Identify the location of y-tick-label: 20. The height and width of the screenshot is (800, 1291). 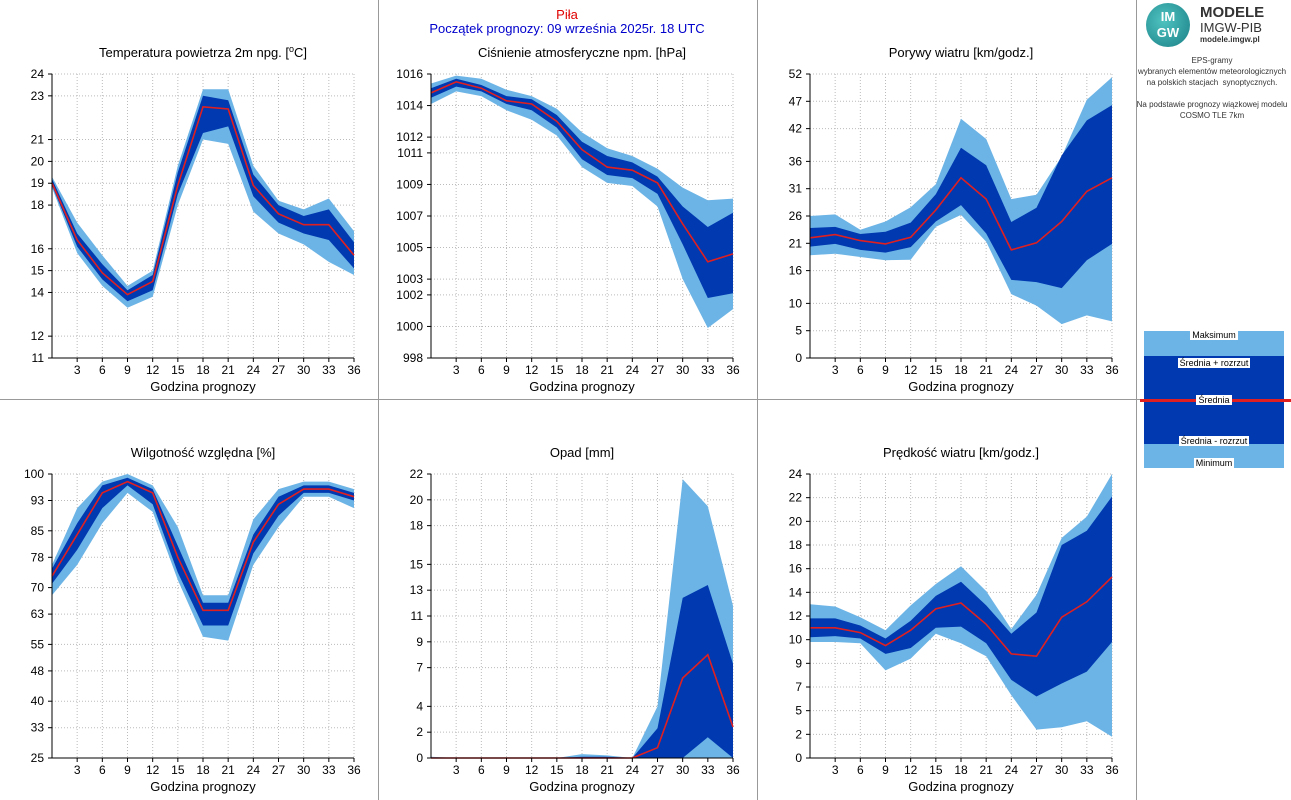
(796, 521).